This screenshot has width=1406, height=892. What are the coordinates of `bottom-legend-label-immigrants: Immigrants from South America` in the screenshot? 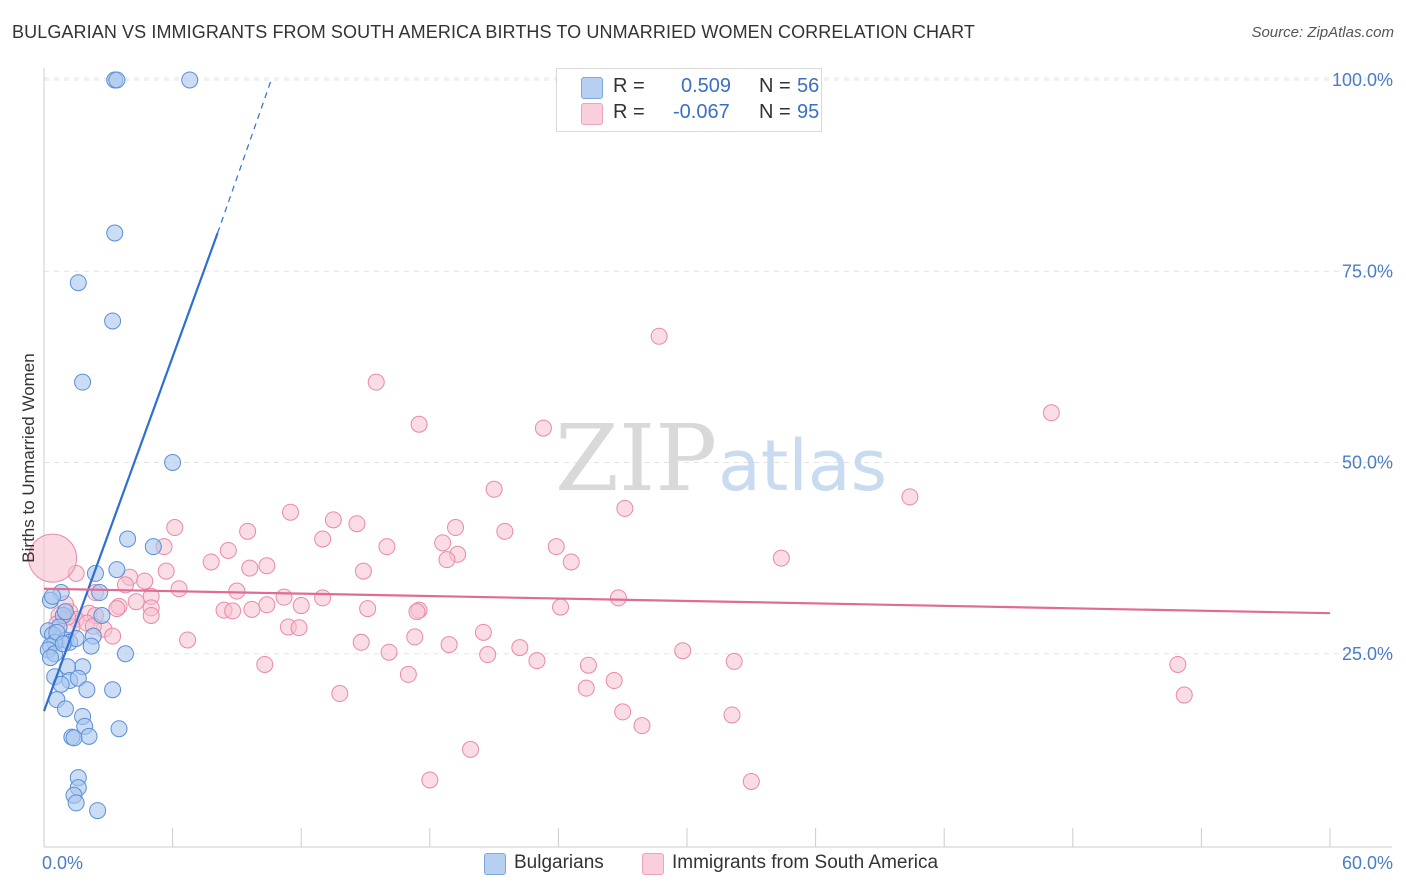 It's located at (805, 862).